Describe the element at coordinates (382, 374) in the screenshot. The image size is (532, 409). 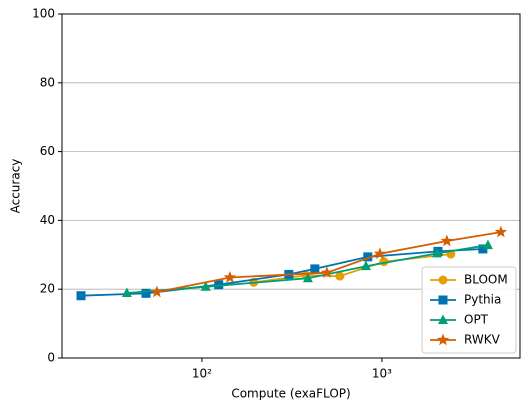
I see `x-tick-label: 10³` at that location.